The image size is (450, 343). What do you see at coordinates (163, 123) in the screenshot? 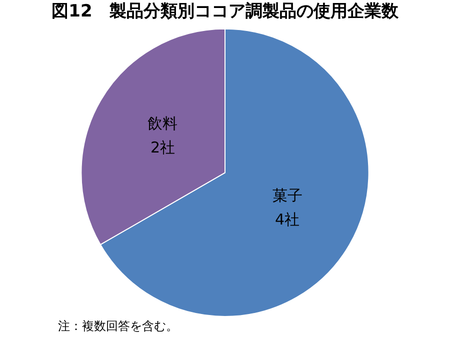
I see `slice-label: 飲料` at bounding box center [163, 123].